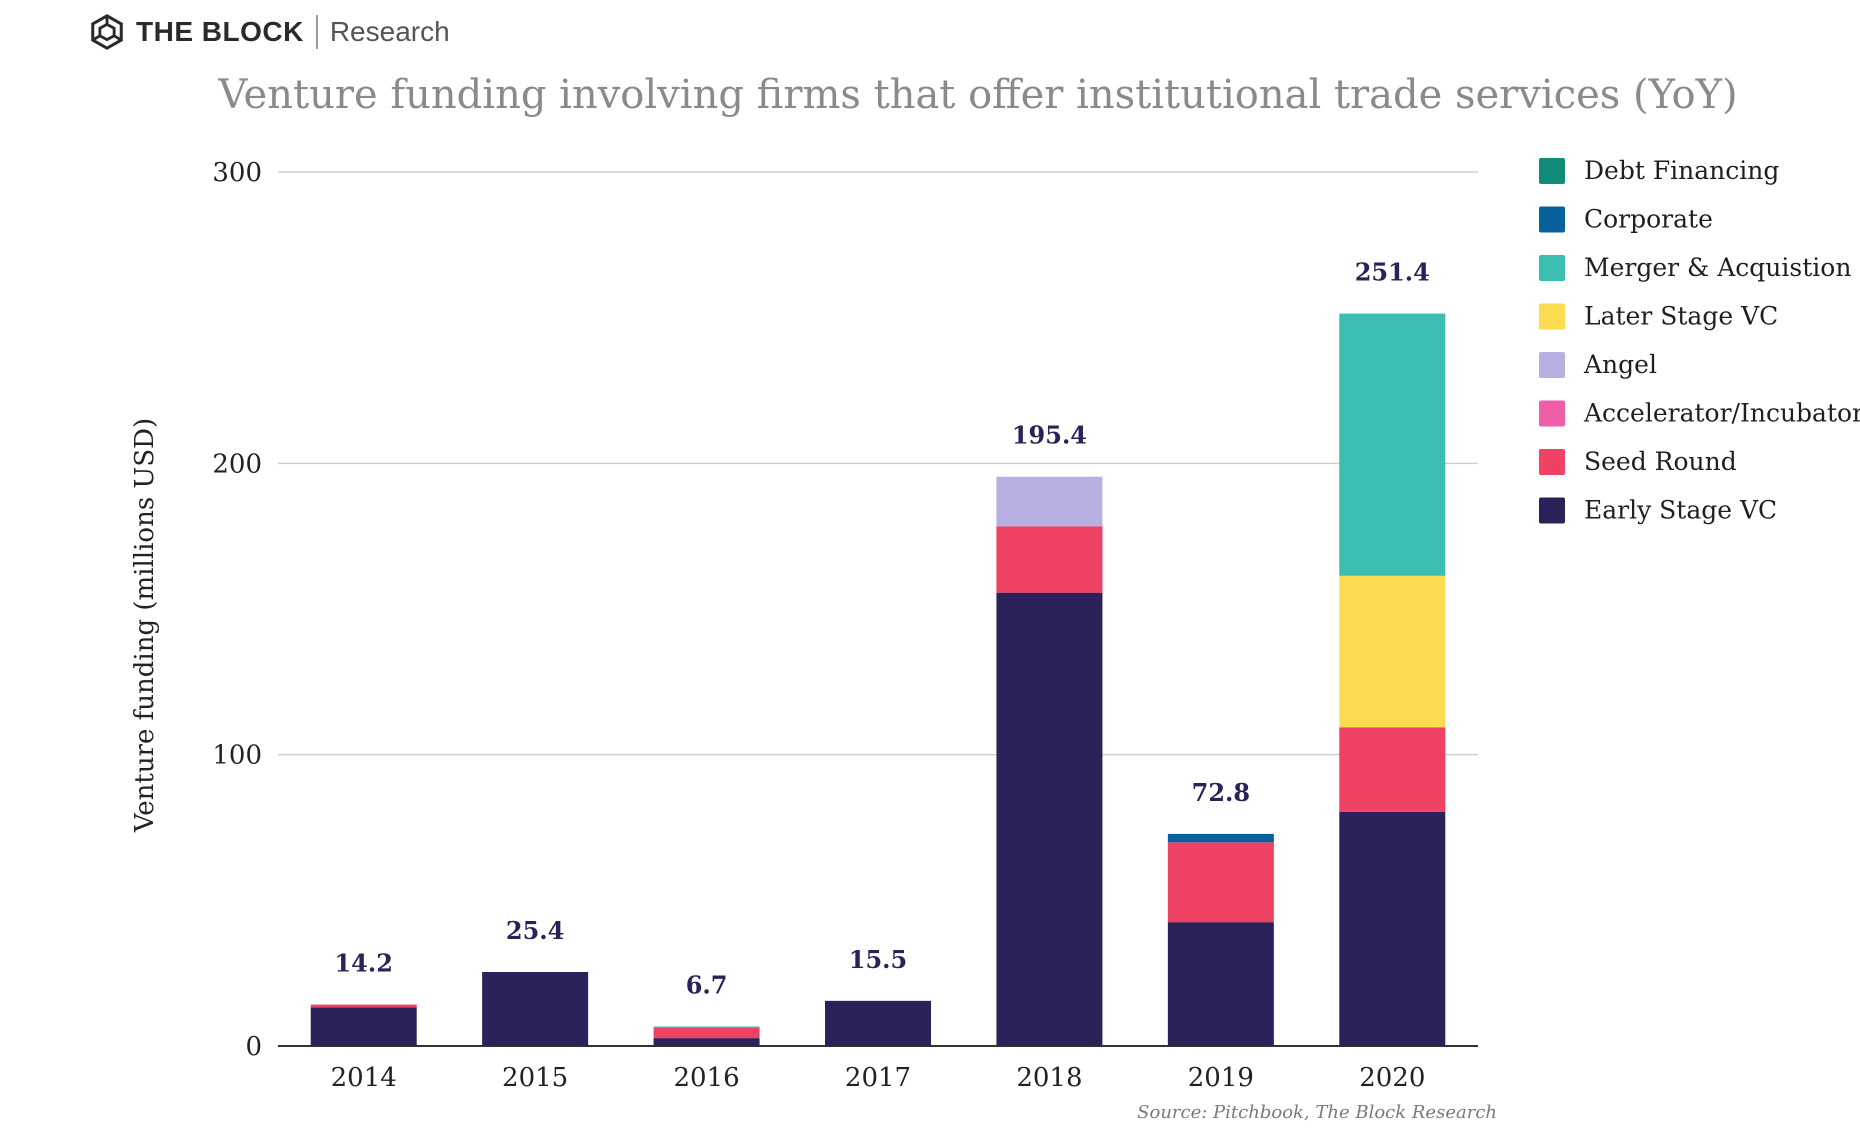 Image resolution: width=1860 pixels, height=1148 pixels. Describe the element at coordinates (1221, 1078) in the screenshot. I see `x-tick-label: 2019` at that location.